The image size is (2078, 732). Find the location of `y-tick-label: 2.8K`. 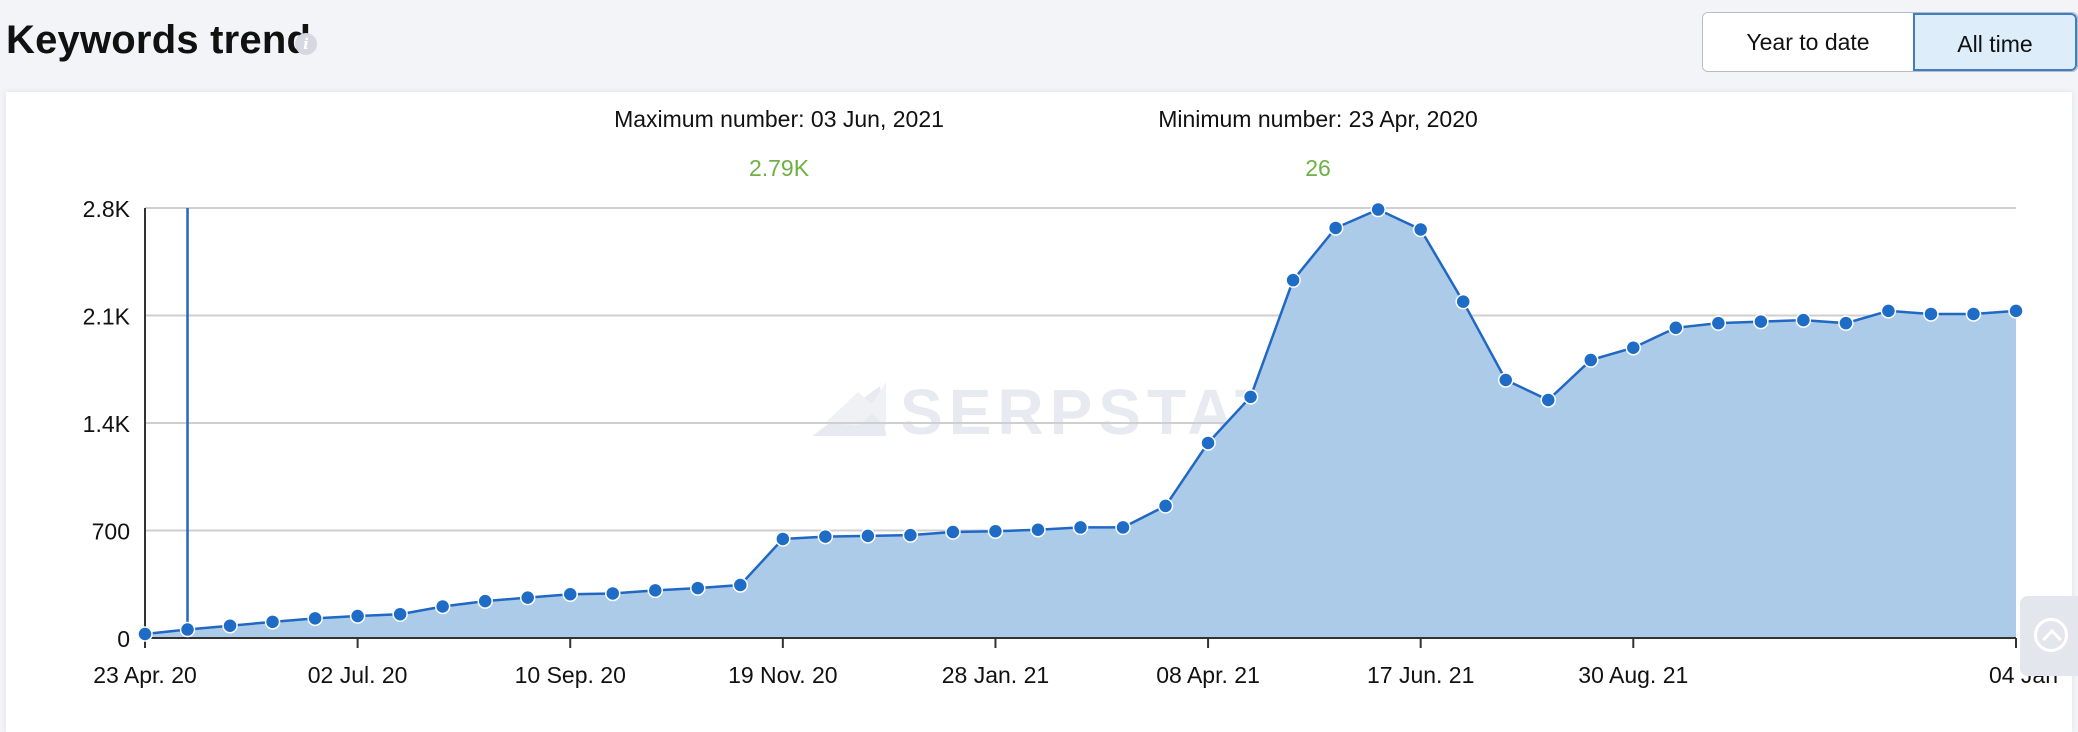

y-tick-label: 2.8K is located at coordinates (107, 209).